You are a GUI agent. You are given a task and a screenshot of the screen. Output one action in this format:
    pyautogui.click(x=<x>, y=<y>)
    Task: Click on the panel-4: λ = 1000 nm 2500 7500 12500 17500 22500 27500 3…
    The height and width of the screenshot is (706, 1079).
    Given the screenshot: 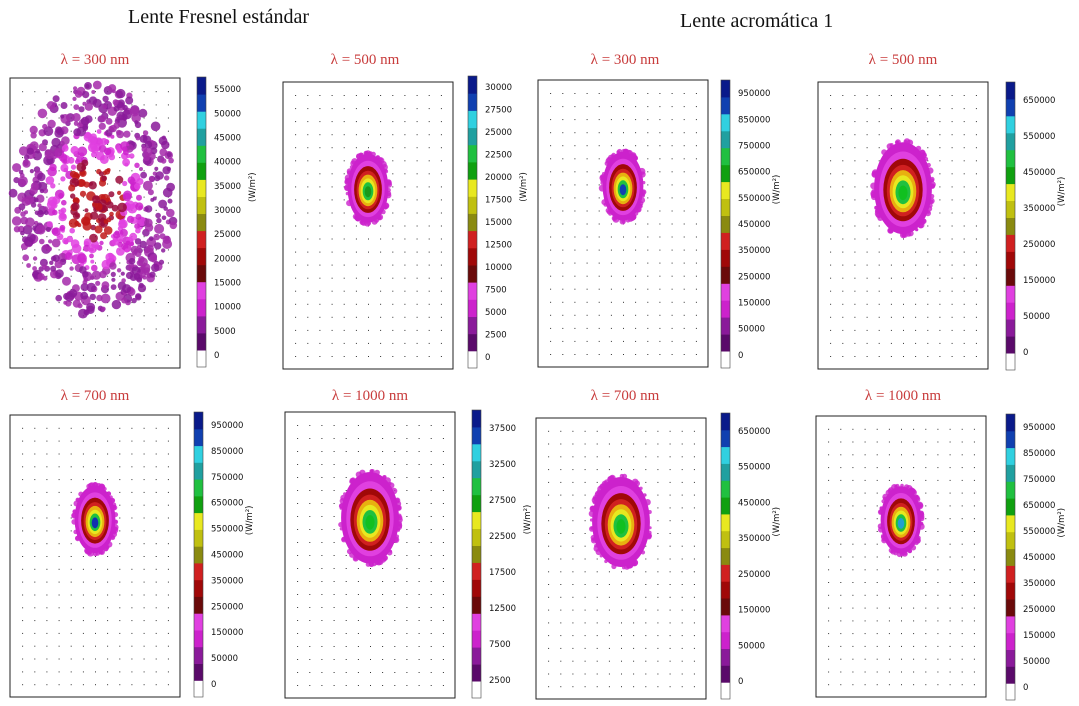 What is the action you would take?
    pyautogui.click(x=408, y=543)
    